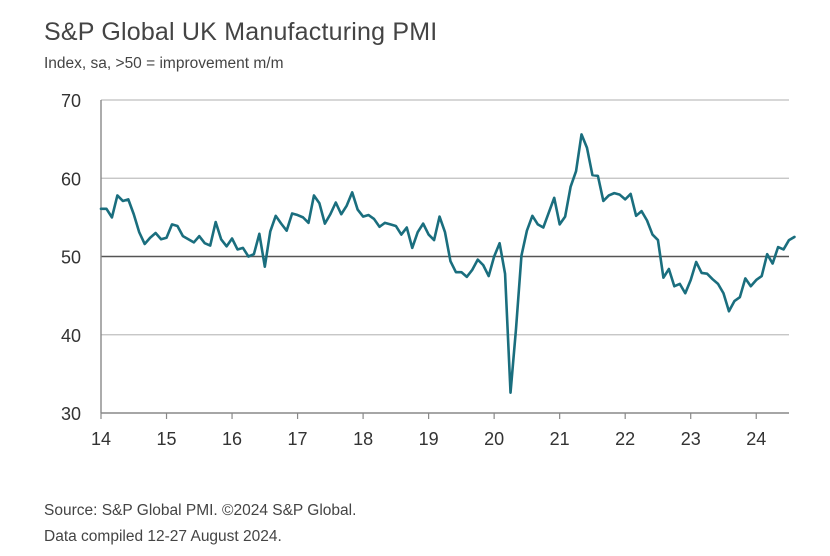 The width and height of the screenshot is (830, 556). Describe the element at coordinates (101, 439) in the screenshot. I see `x-tick-label: 14` at that location.